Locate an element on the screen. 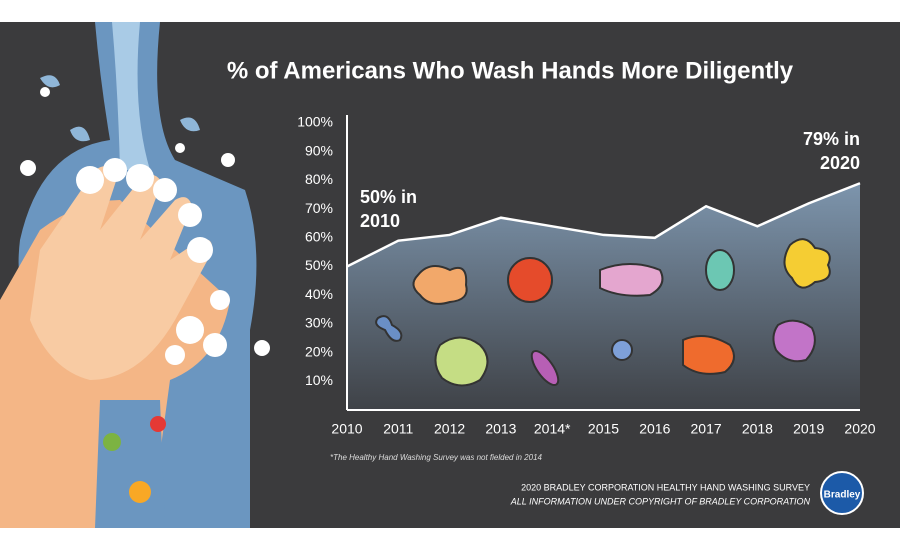 This screenshot has width=900, height=550. line is located at coordinates (603, 225).